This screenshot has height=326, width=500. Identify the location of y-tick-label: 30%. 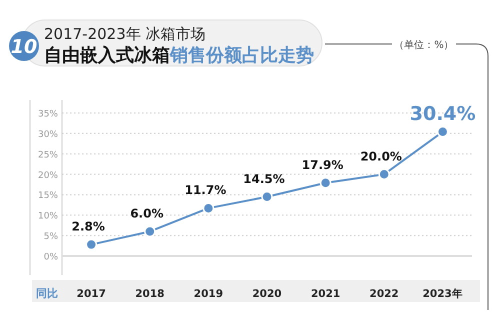
(48, 135).